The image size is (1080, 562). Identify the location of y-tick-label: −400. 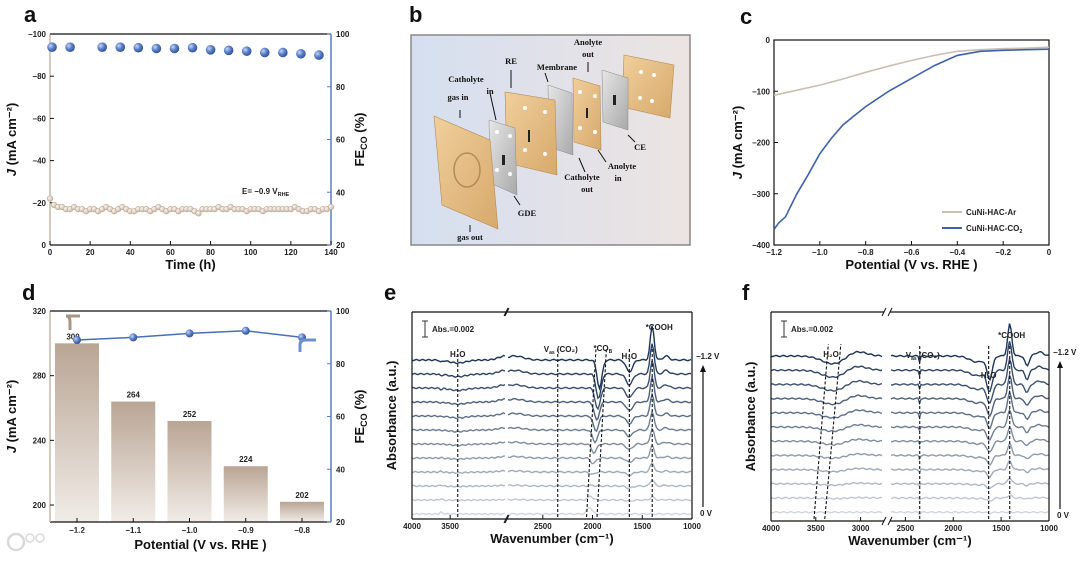
(761, 245).